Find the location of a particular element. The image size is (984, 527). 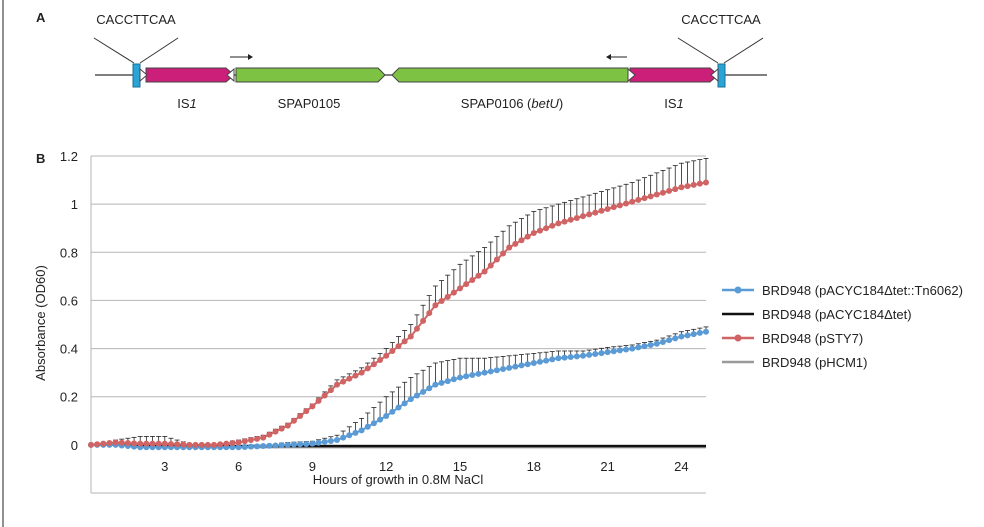

right-is1-inverted-repeat-left is located at coordinates (631, 75).